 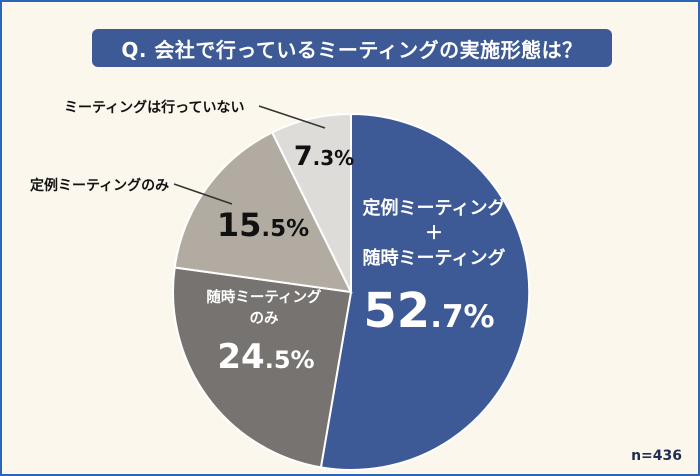 What do you see at coordinates (656, 456) in the screenshot?
I see `sample-size: n=436` at bounding box center [656, 456].